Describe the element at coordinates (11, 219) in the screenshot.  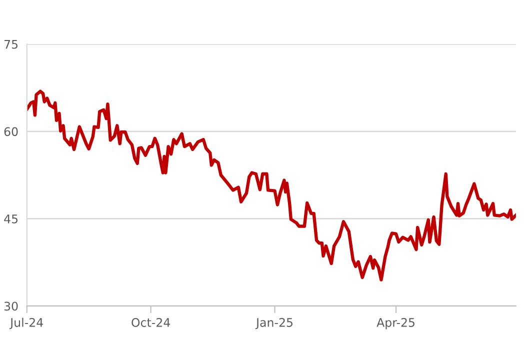
I see `y-tick-label: 45` at that location.